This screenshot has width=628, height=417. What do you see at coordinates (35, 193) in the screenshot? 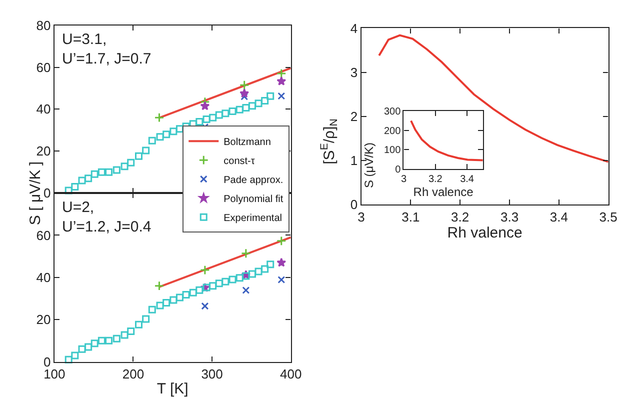
I see `y-axis-title: S [ μV/K ]` at bounding box center [35, 193].